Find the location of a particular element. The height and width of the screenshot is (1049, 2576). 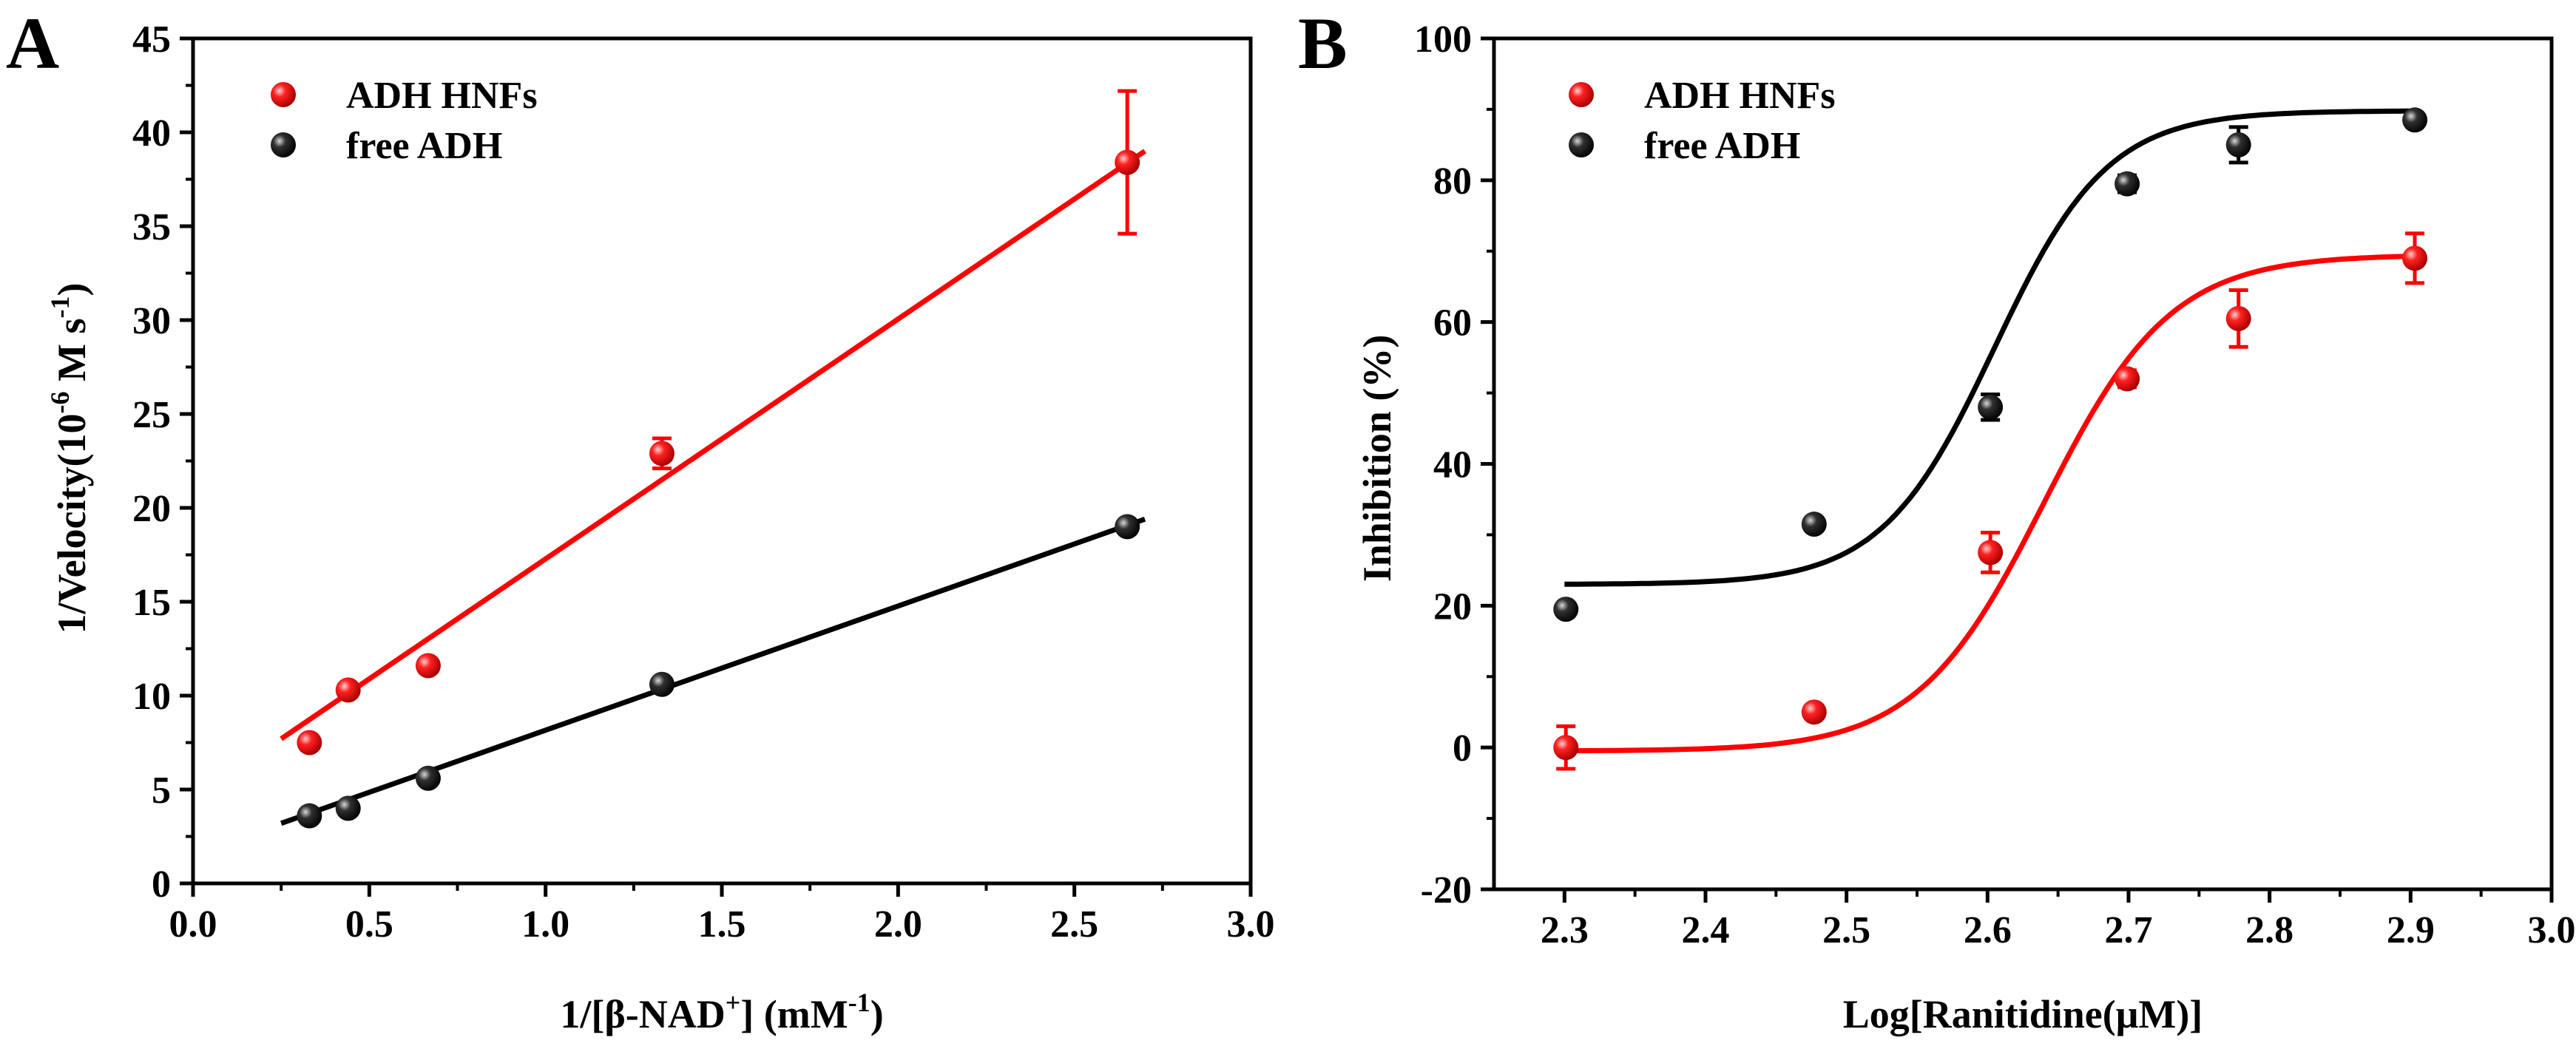

panel-a-x-tick-label: 2.5 is located at coordinates (1074, 924).